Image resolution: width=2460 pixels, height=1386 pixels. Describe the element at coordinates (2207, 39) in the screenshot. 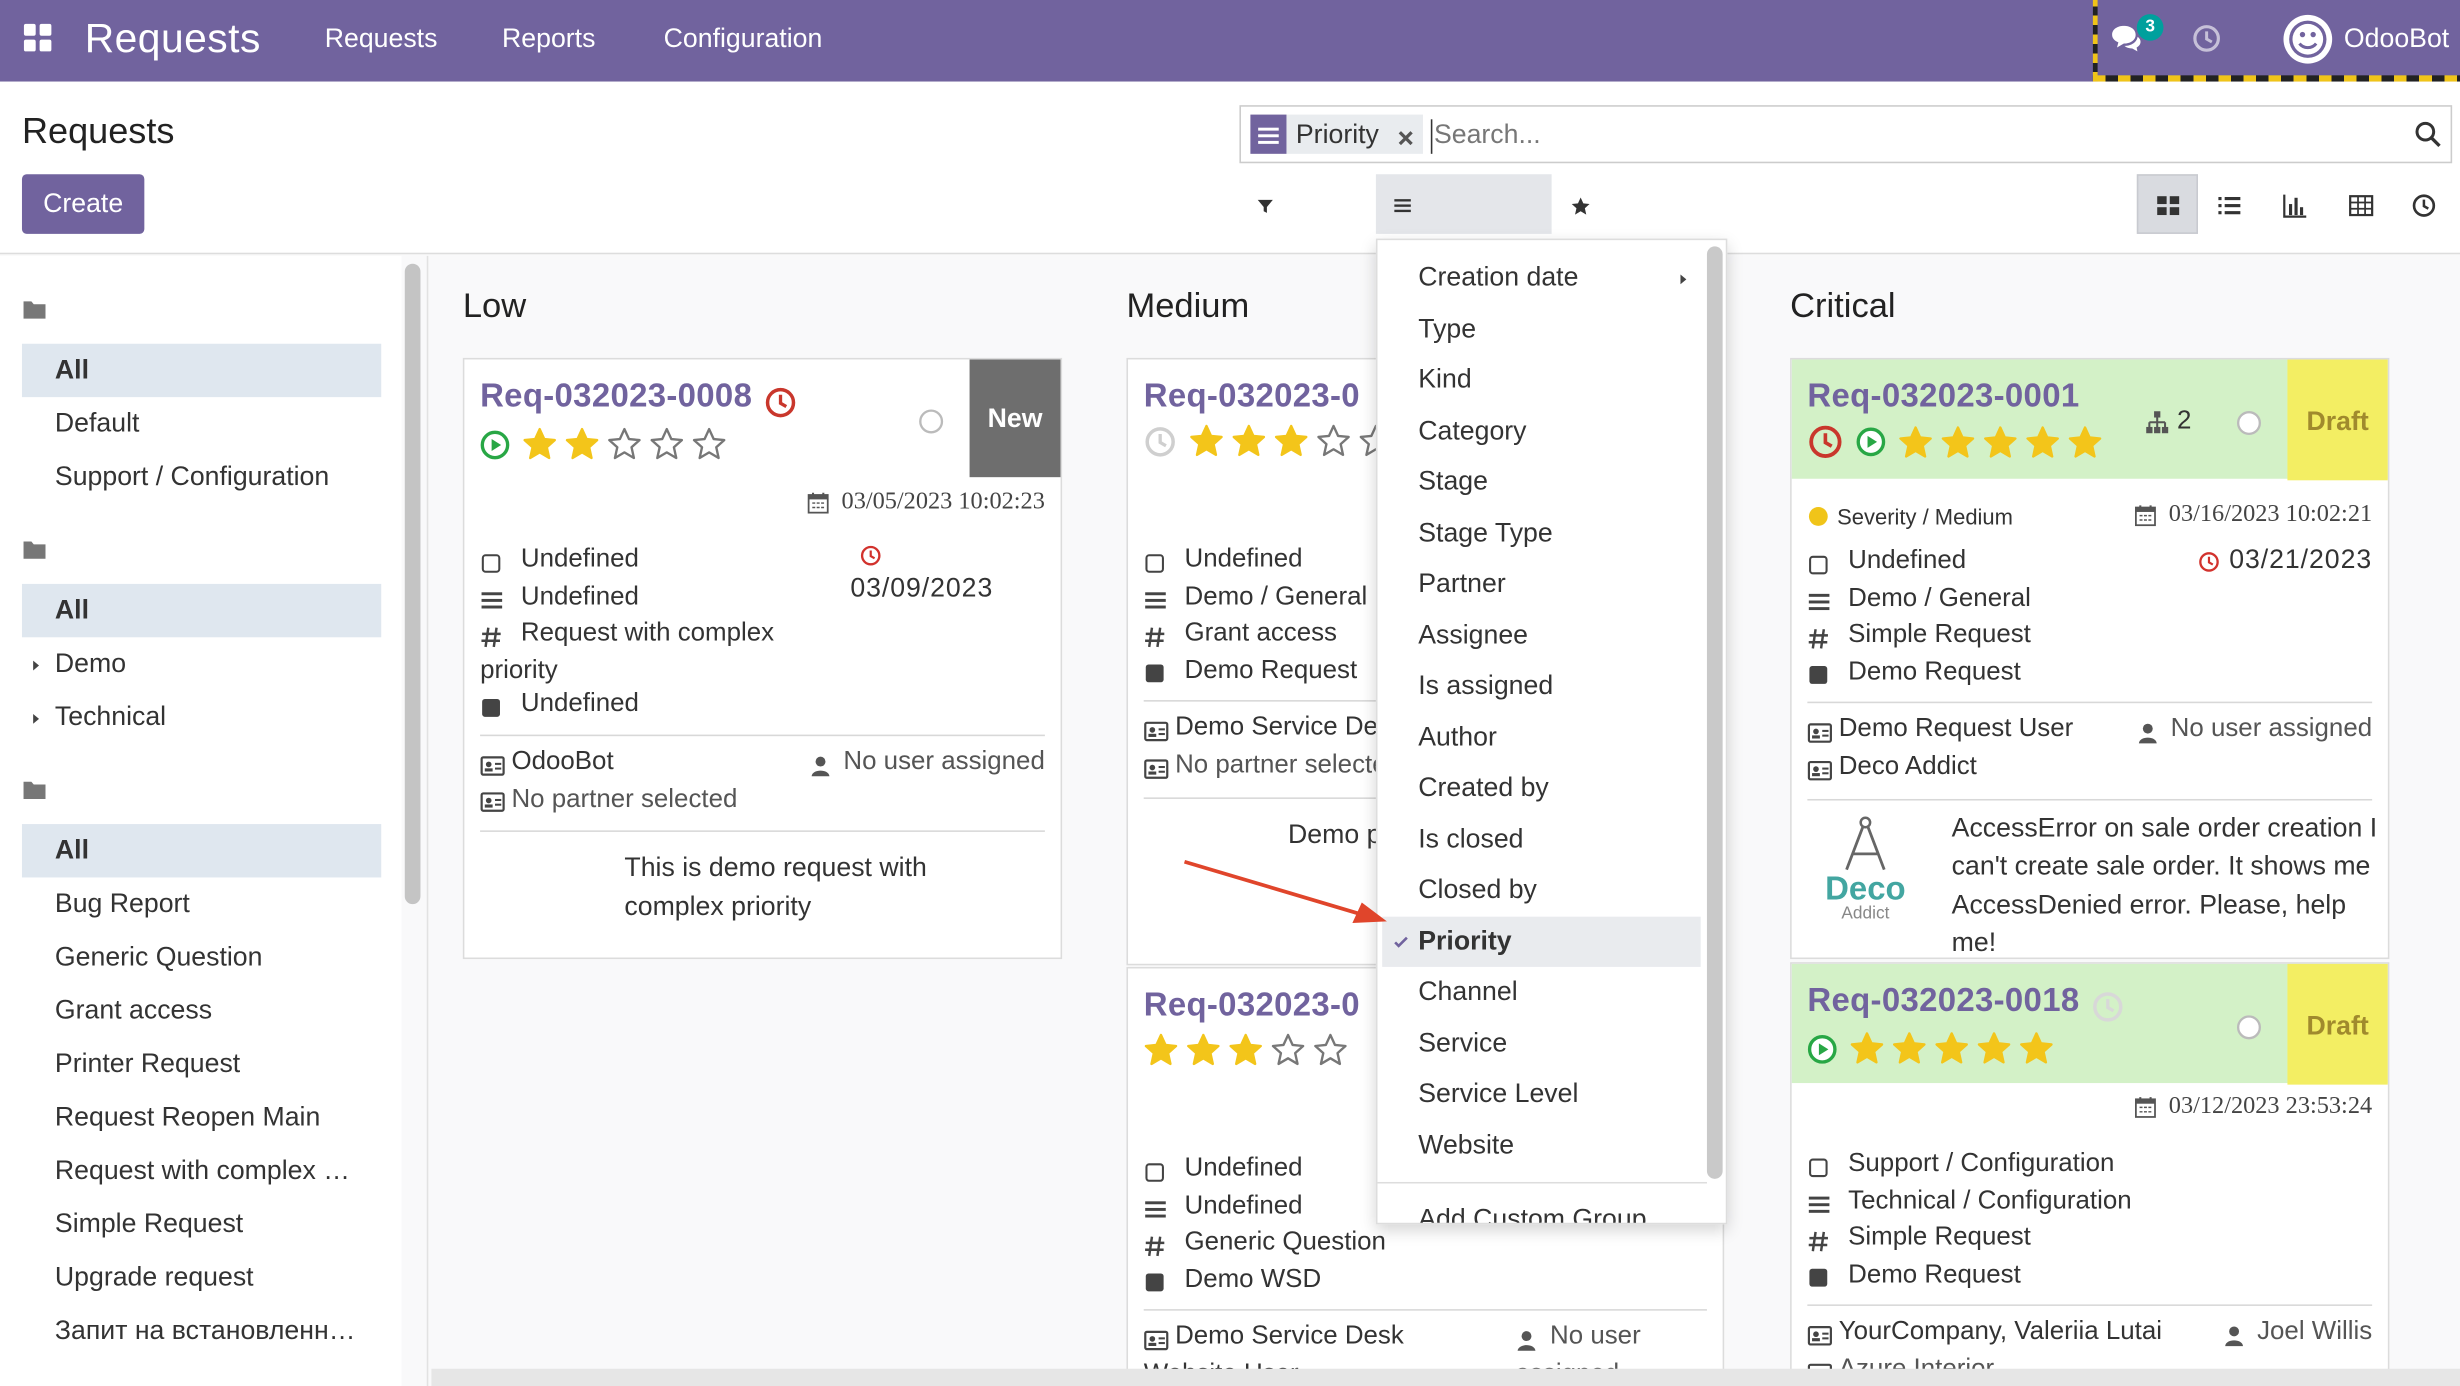

I see `activity-icon` at that location.